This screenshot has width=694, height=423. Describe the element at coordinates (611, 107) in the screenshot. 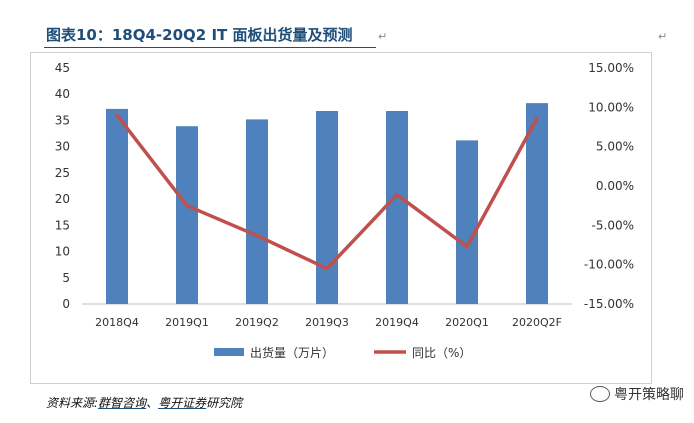

I see `y-right-tick-label: 10.00%` at that location.